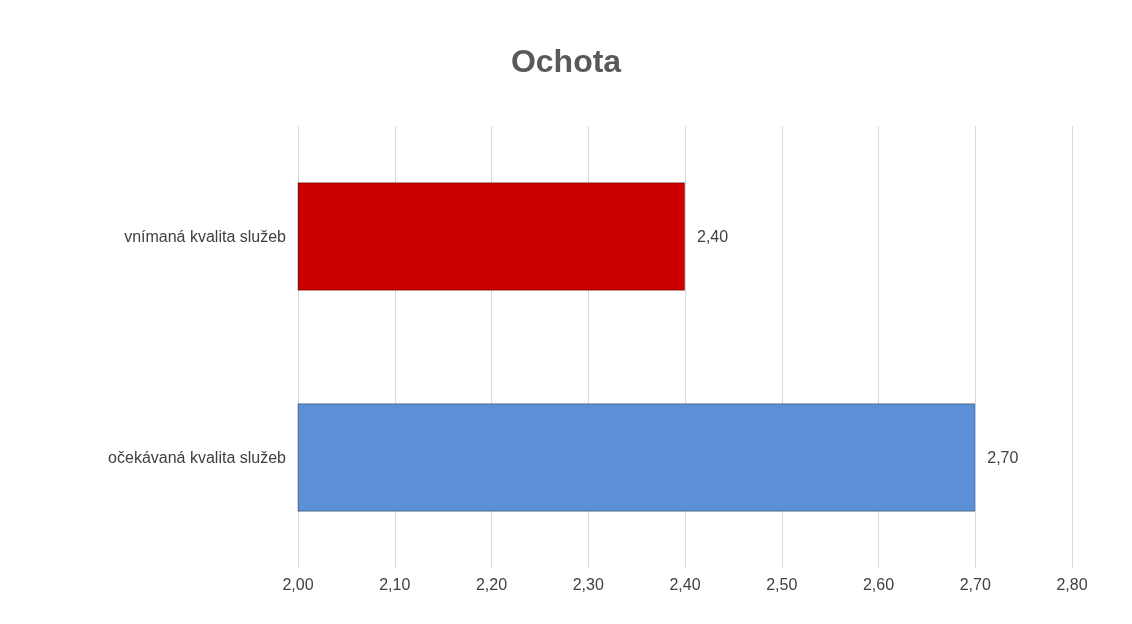 The image size is (1132, 624). What do you see at coordinates (975, 584) in the screenshot?
I see `x-tick-label: 2,70` at bounding box center [975, 584].